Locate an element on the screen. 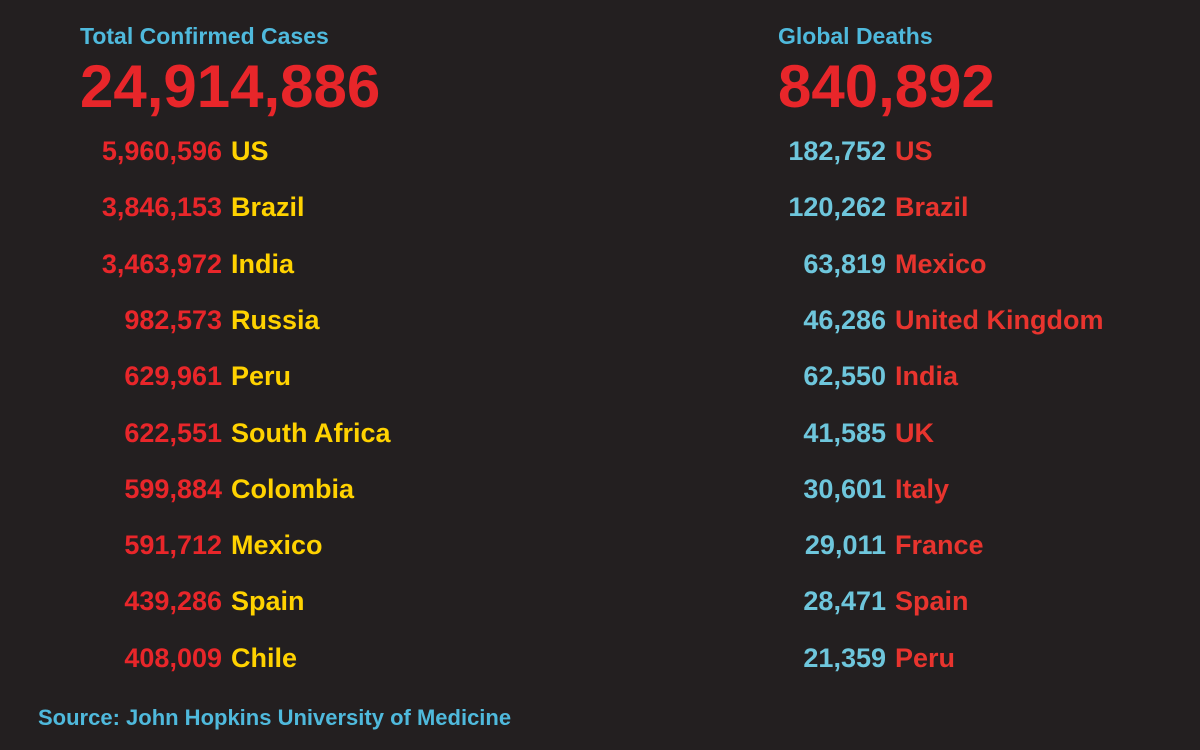  row-country: Russia is located at coordinates (275, 319).